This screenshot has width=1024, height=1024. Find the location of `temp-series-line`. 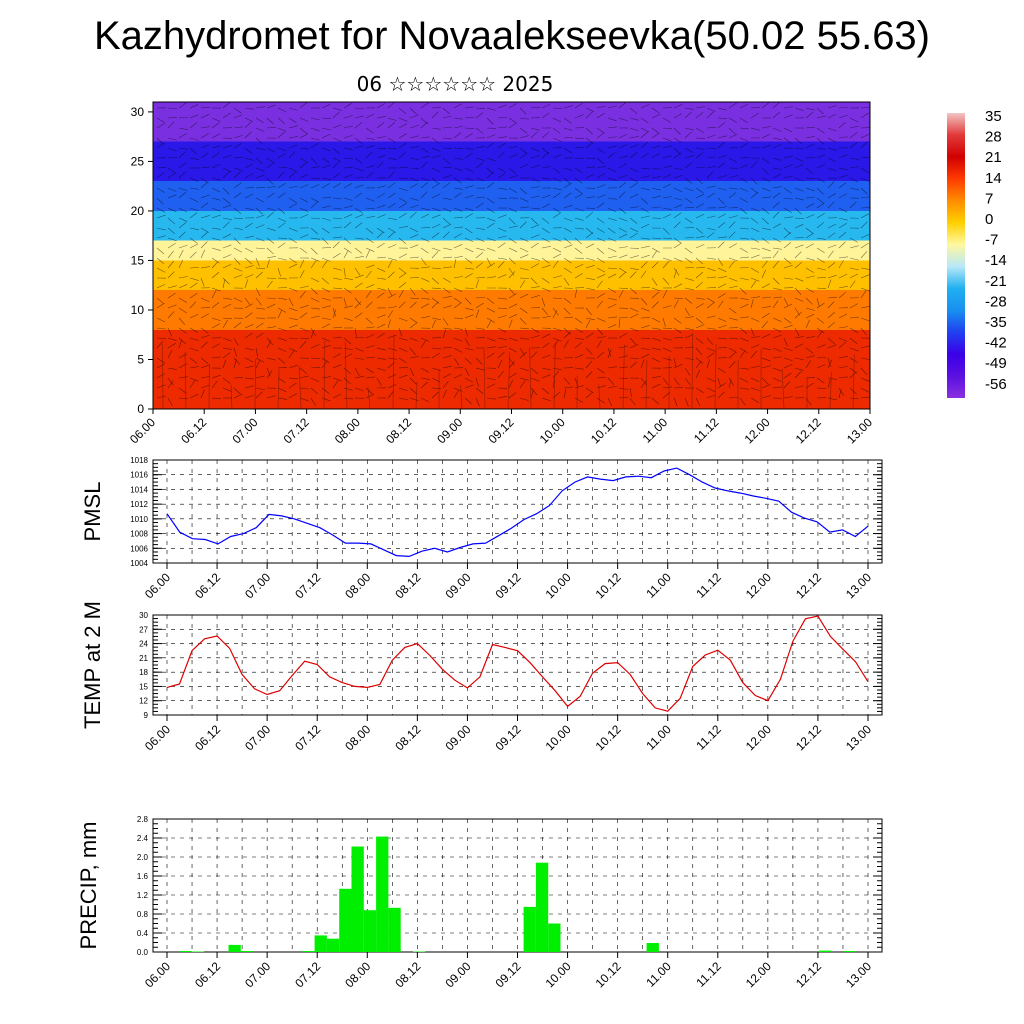

temp-series-line is located at coordinates (517, 663).